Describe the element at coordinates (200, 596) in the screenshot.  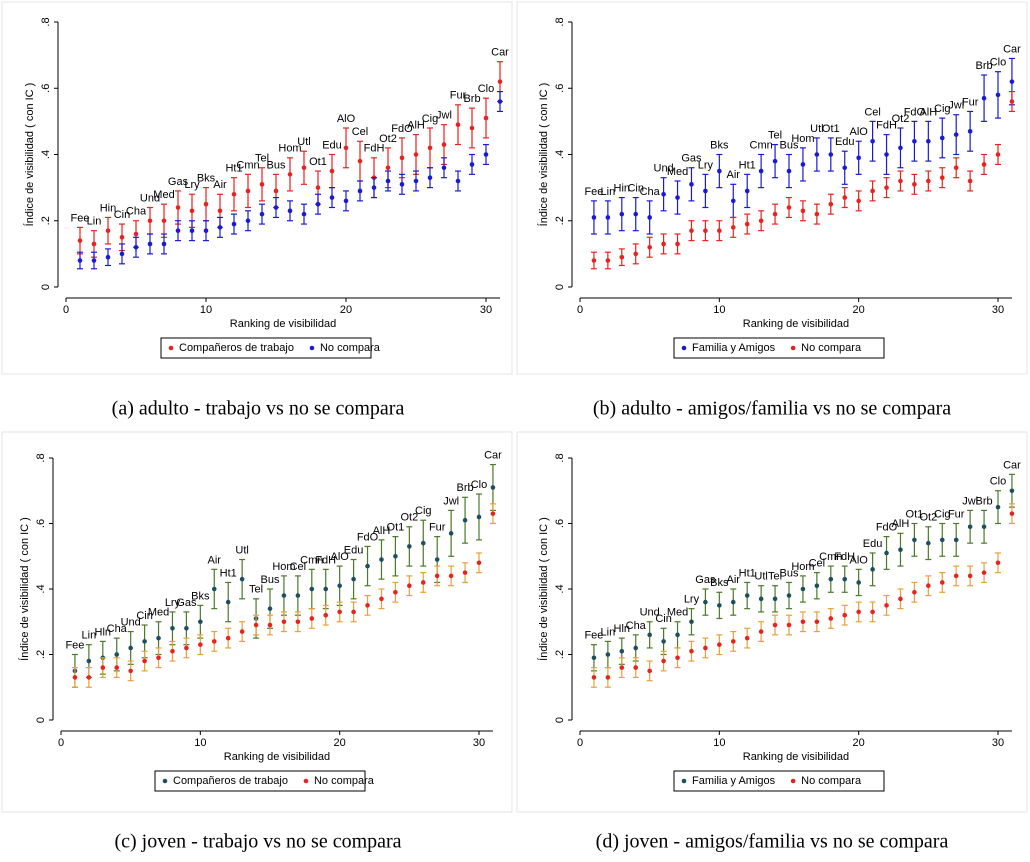
I see `point-label: Bks` at that location.